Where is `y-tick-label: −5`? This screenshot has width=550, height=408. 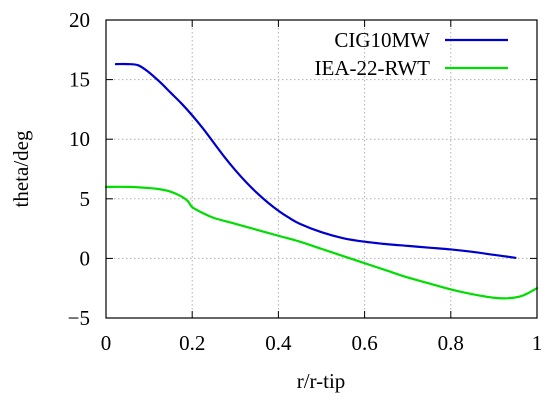 y-tick-label: −5 is located at coordinates (79, 318).